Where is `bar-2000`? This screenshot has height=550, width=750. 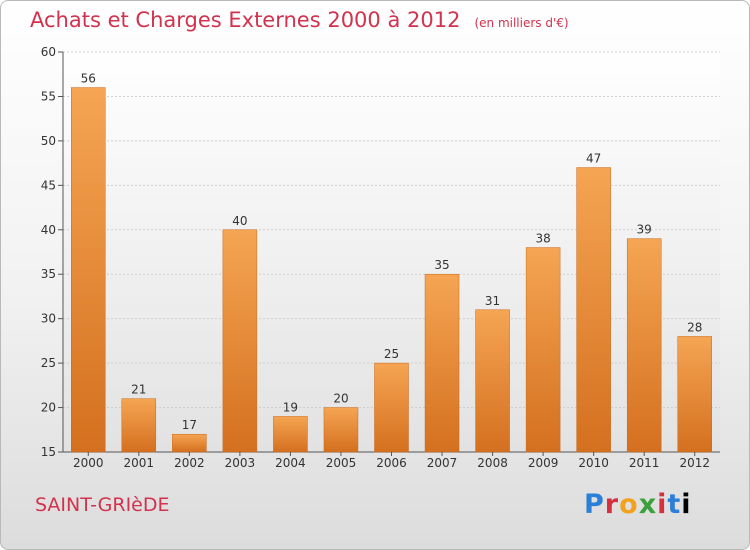 bar-2000 is located at coordinates (88, 270).